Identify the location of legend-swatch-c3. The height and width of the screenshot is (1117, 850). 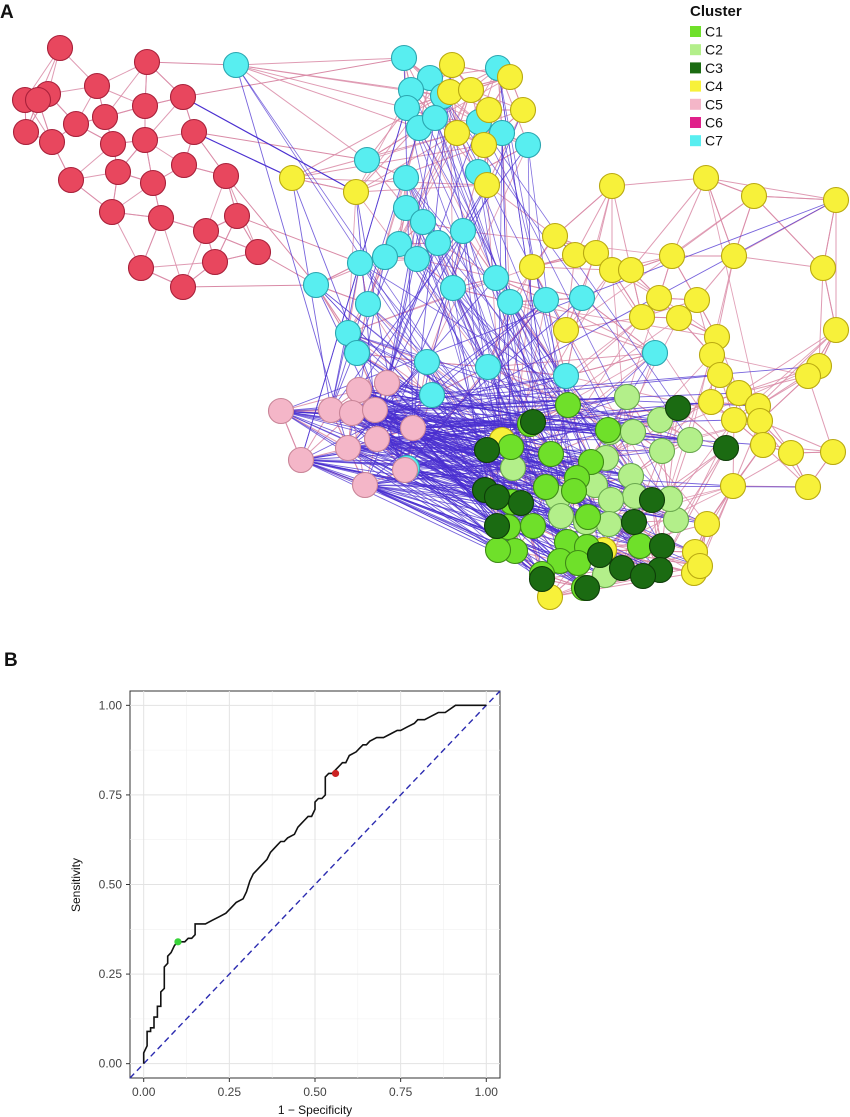
(695, 68).